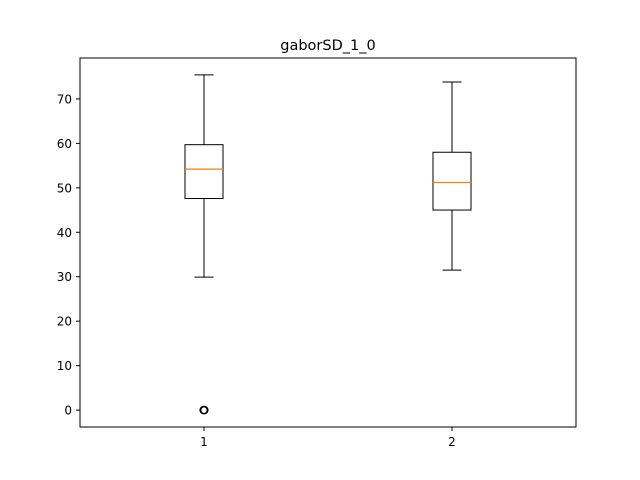  What do you see at coordinates (452, 442) in the screenshot?
I see `x-tick-label: 2` at bounding box center [452, 442].